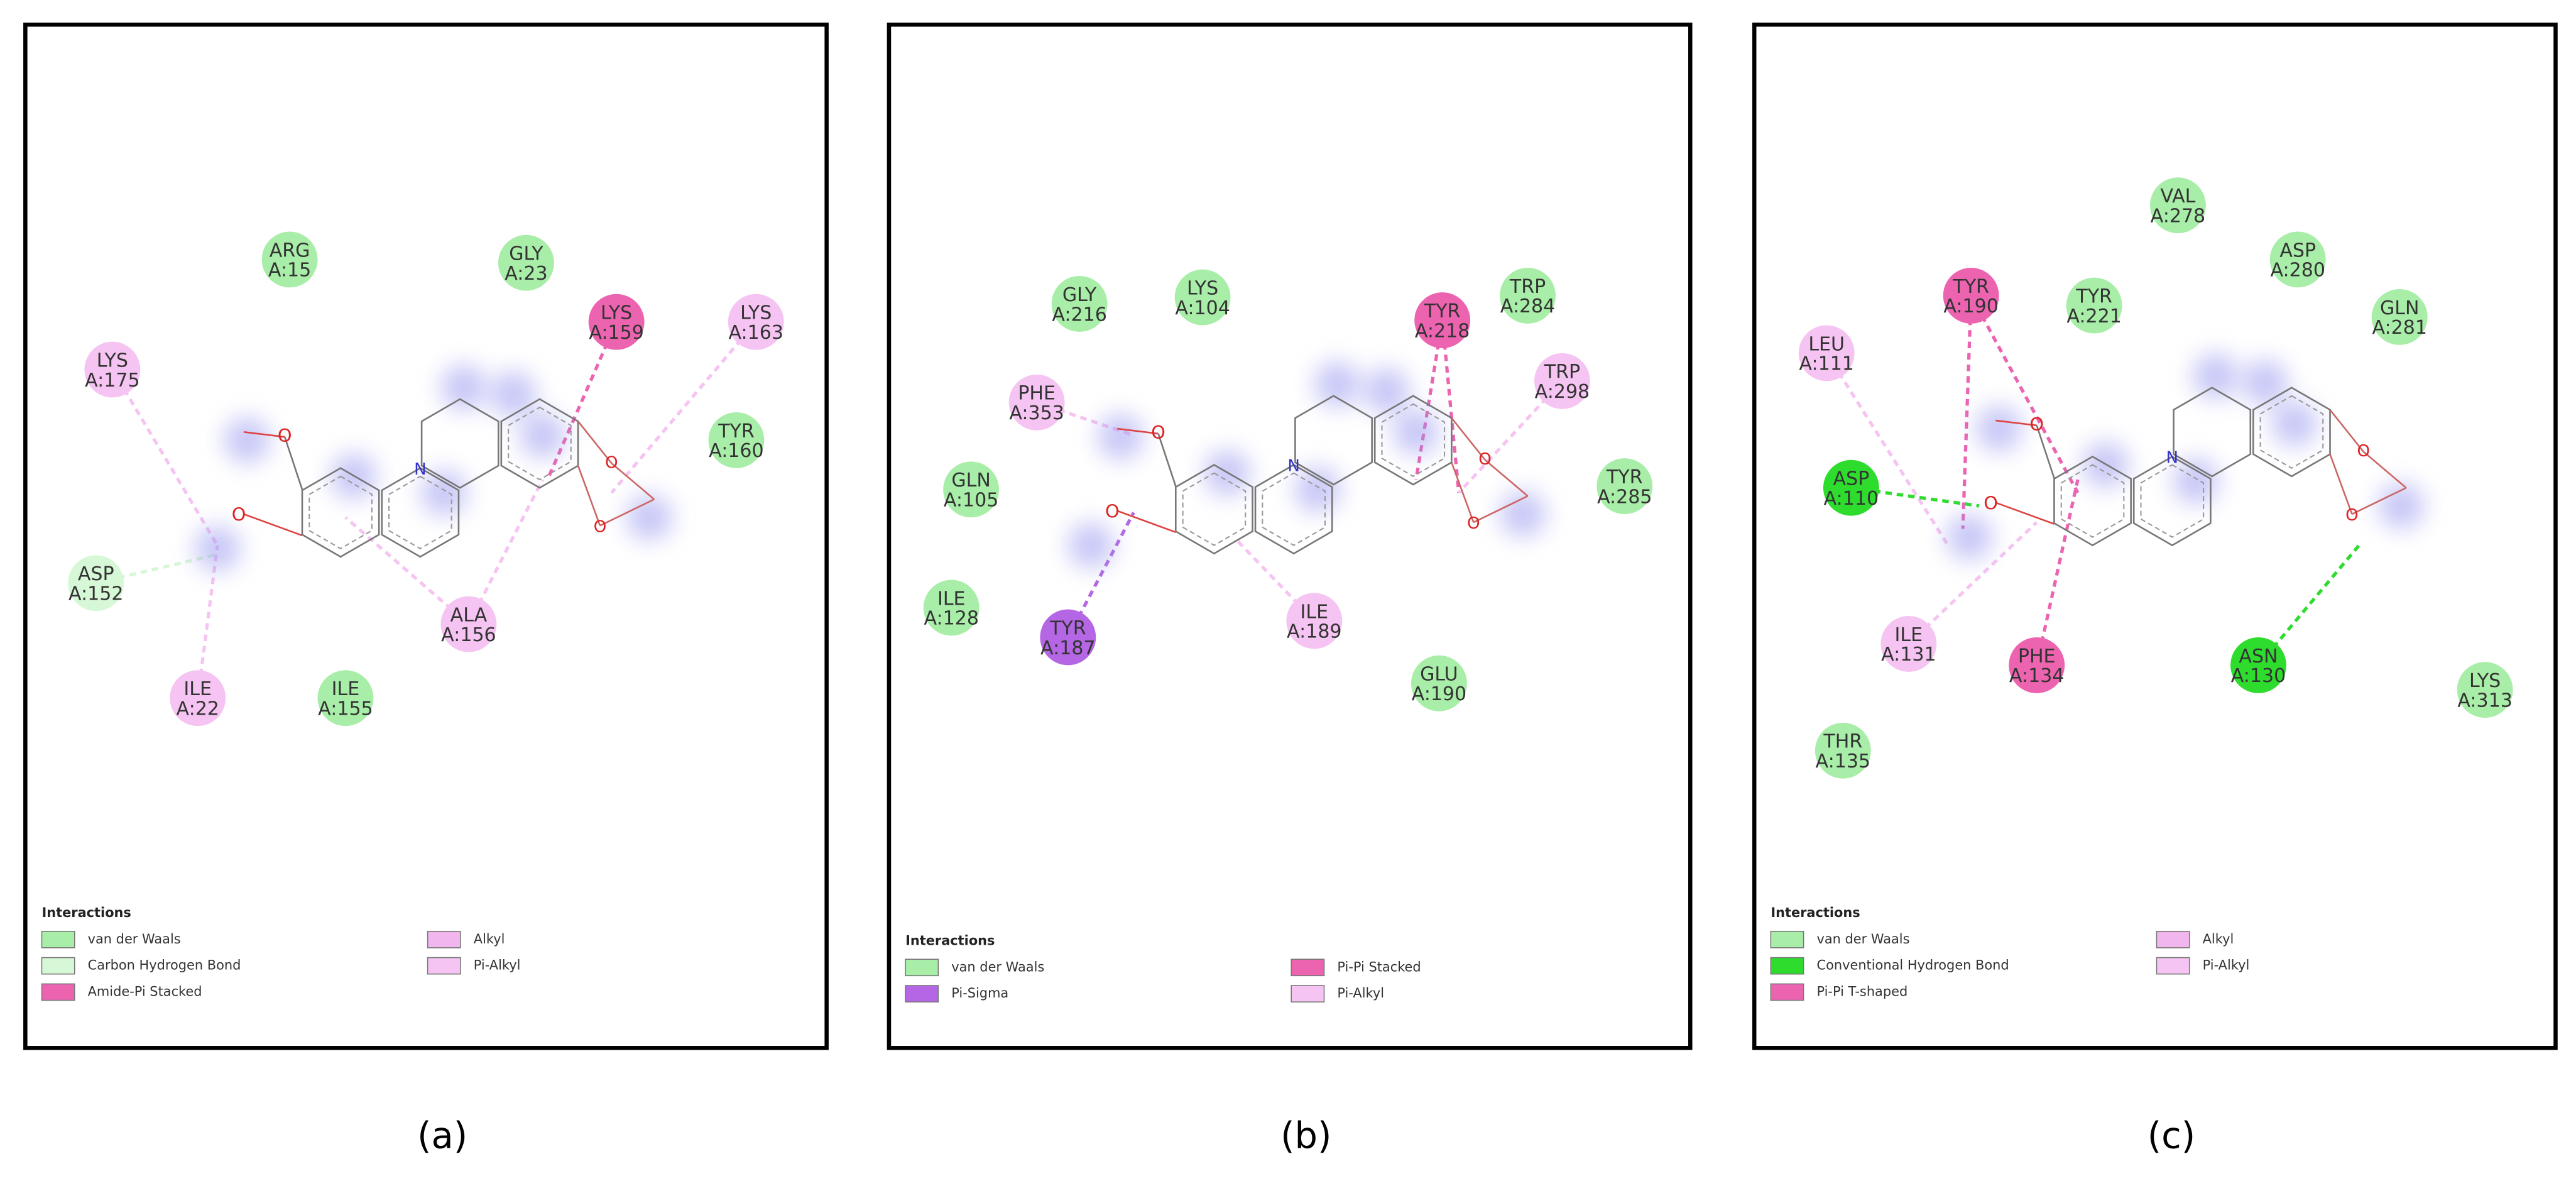  What do you see at coordinates (1908, 655) in the screenshot?
I see `residue-id: A:131` at bounding box center [1908, 655].